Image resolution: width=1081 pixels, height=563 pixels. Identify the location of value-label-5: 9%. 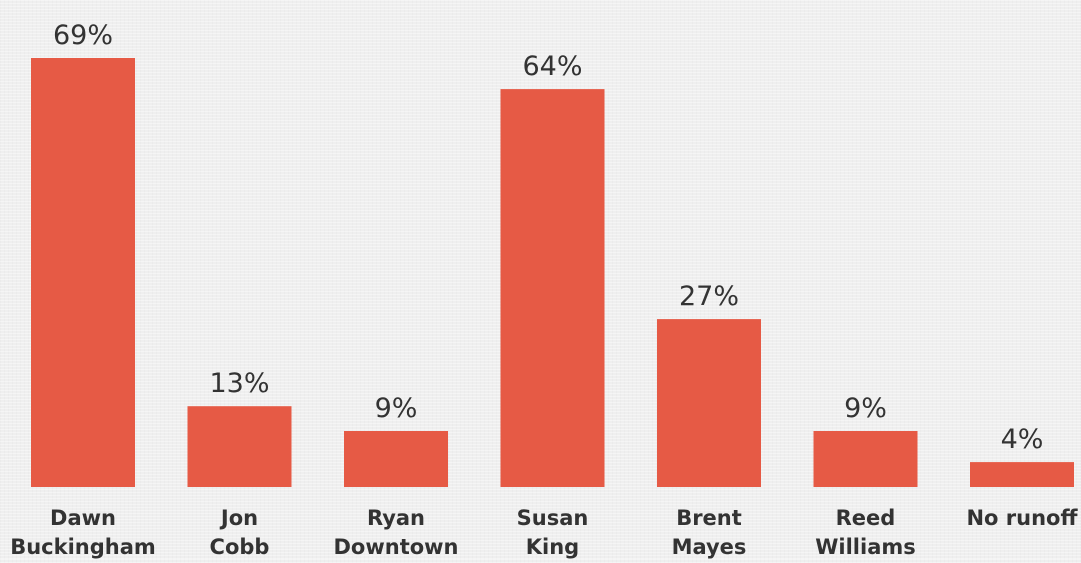
(865, 408).